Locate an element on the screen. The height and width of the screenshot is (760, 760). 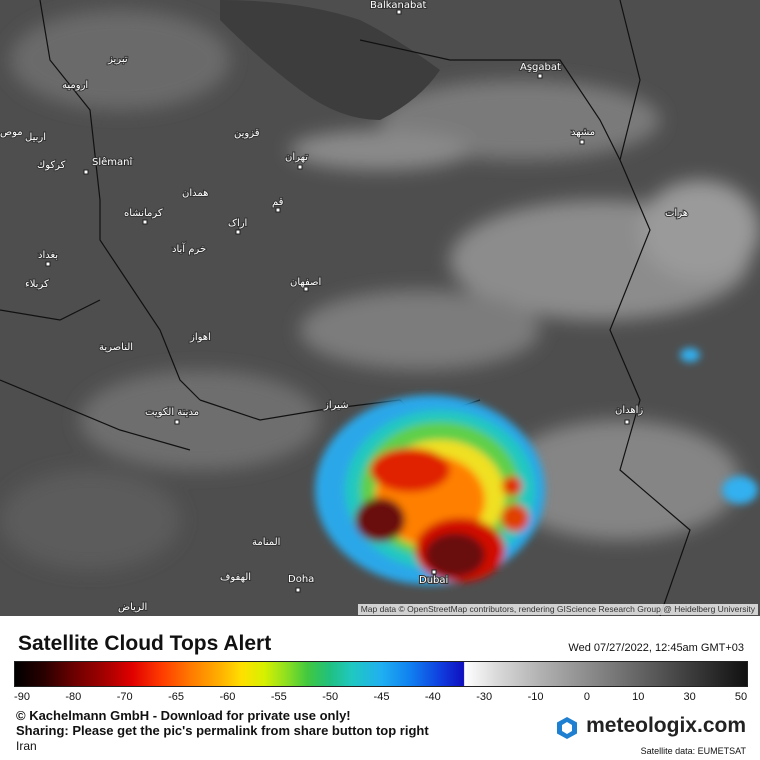
scale-tick-label: -30 is located at coordinates (484, 697).